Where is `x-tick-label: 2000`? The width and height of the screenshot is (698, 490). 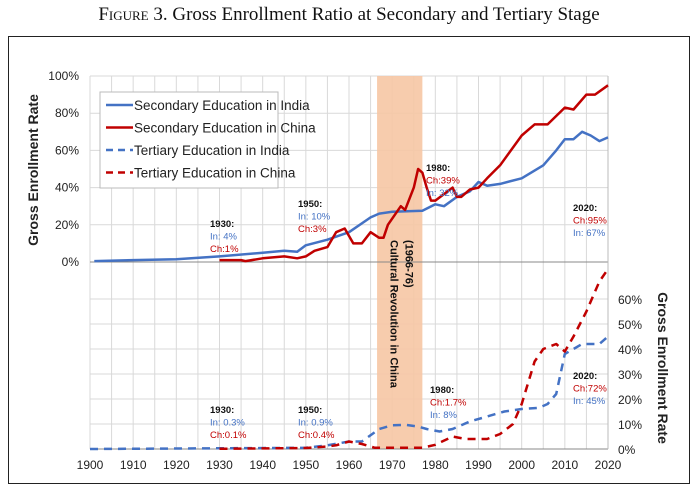
x-tick-label: 2000 is located at coordinates (521, 465).